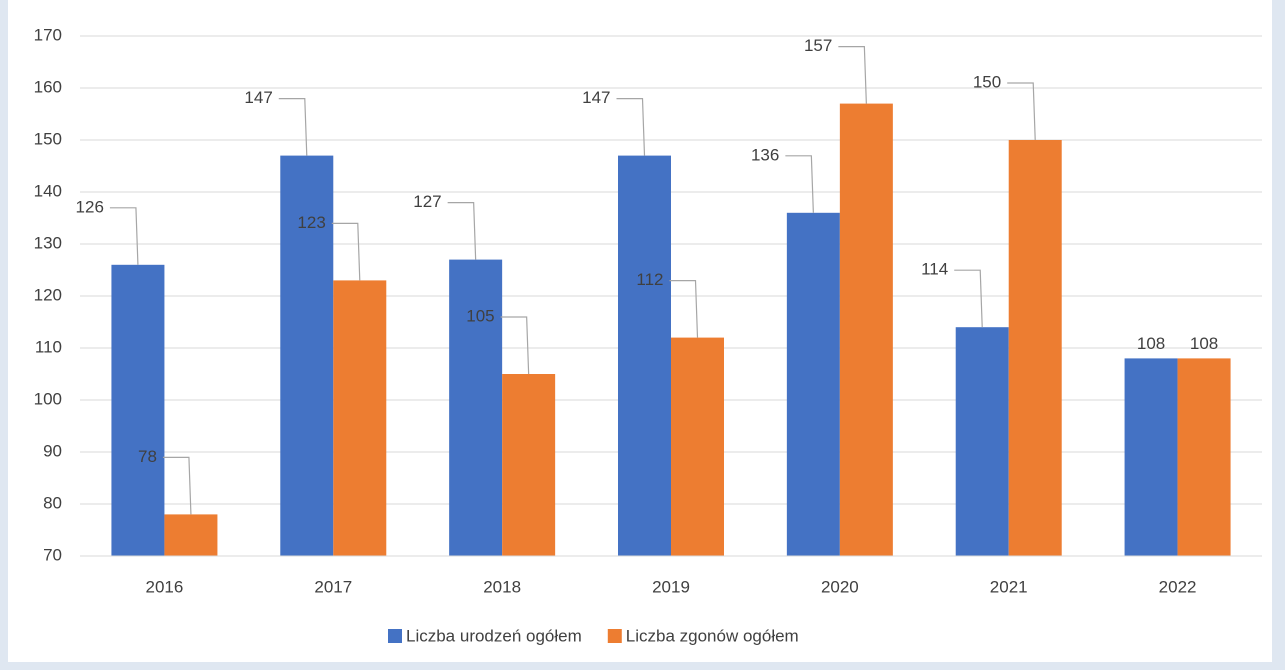 This screenshot has width=1285, height=670. What do you see at coordinates (765, 154) in the screenshot?
I see `data-label: 136` at bounding box center [765, 154].